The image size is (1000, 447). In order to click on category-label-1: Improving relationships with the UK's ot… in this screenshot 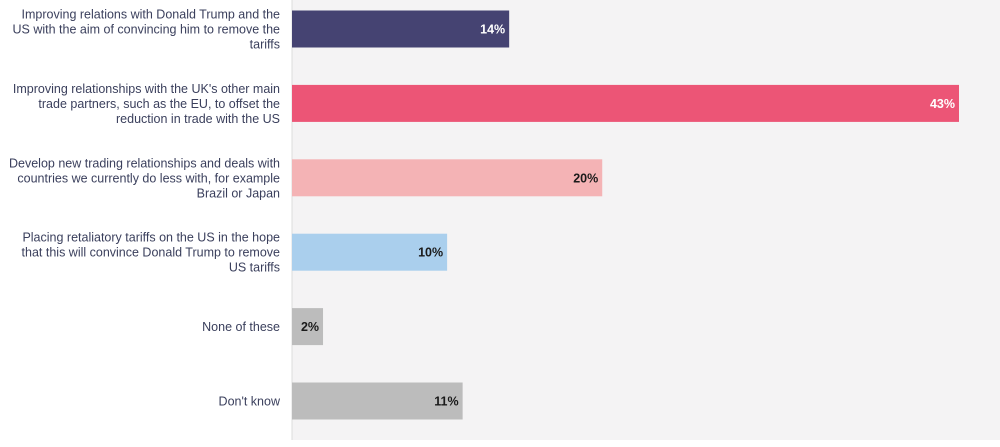, I will do `click(146, 104)`.